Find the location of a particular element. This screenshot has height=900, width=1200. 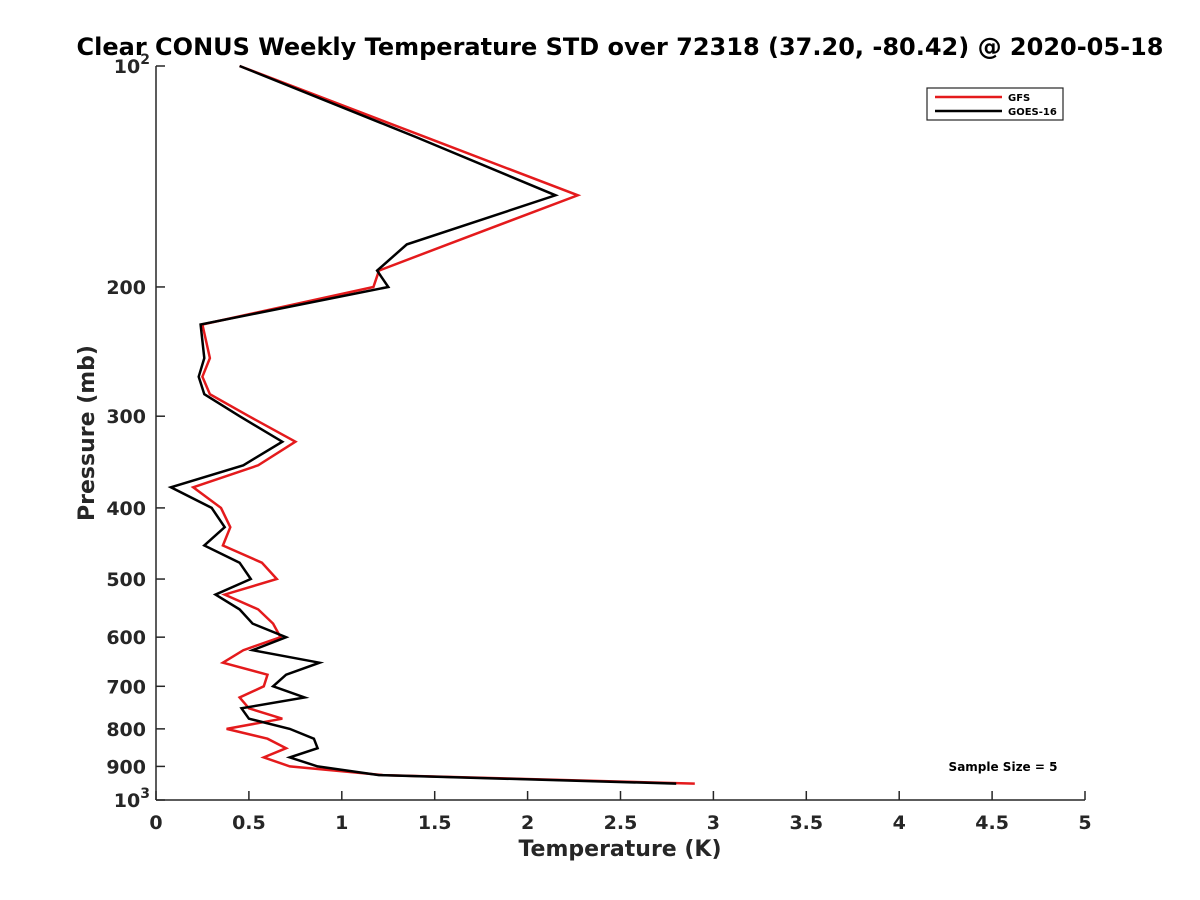

x-tick-label: 1.5 is located at coordinates (435, 823).